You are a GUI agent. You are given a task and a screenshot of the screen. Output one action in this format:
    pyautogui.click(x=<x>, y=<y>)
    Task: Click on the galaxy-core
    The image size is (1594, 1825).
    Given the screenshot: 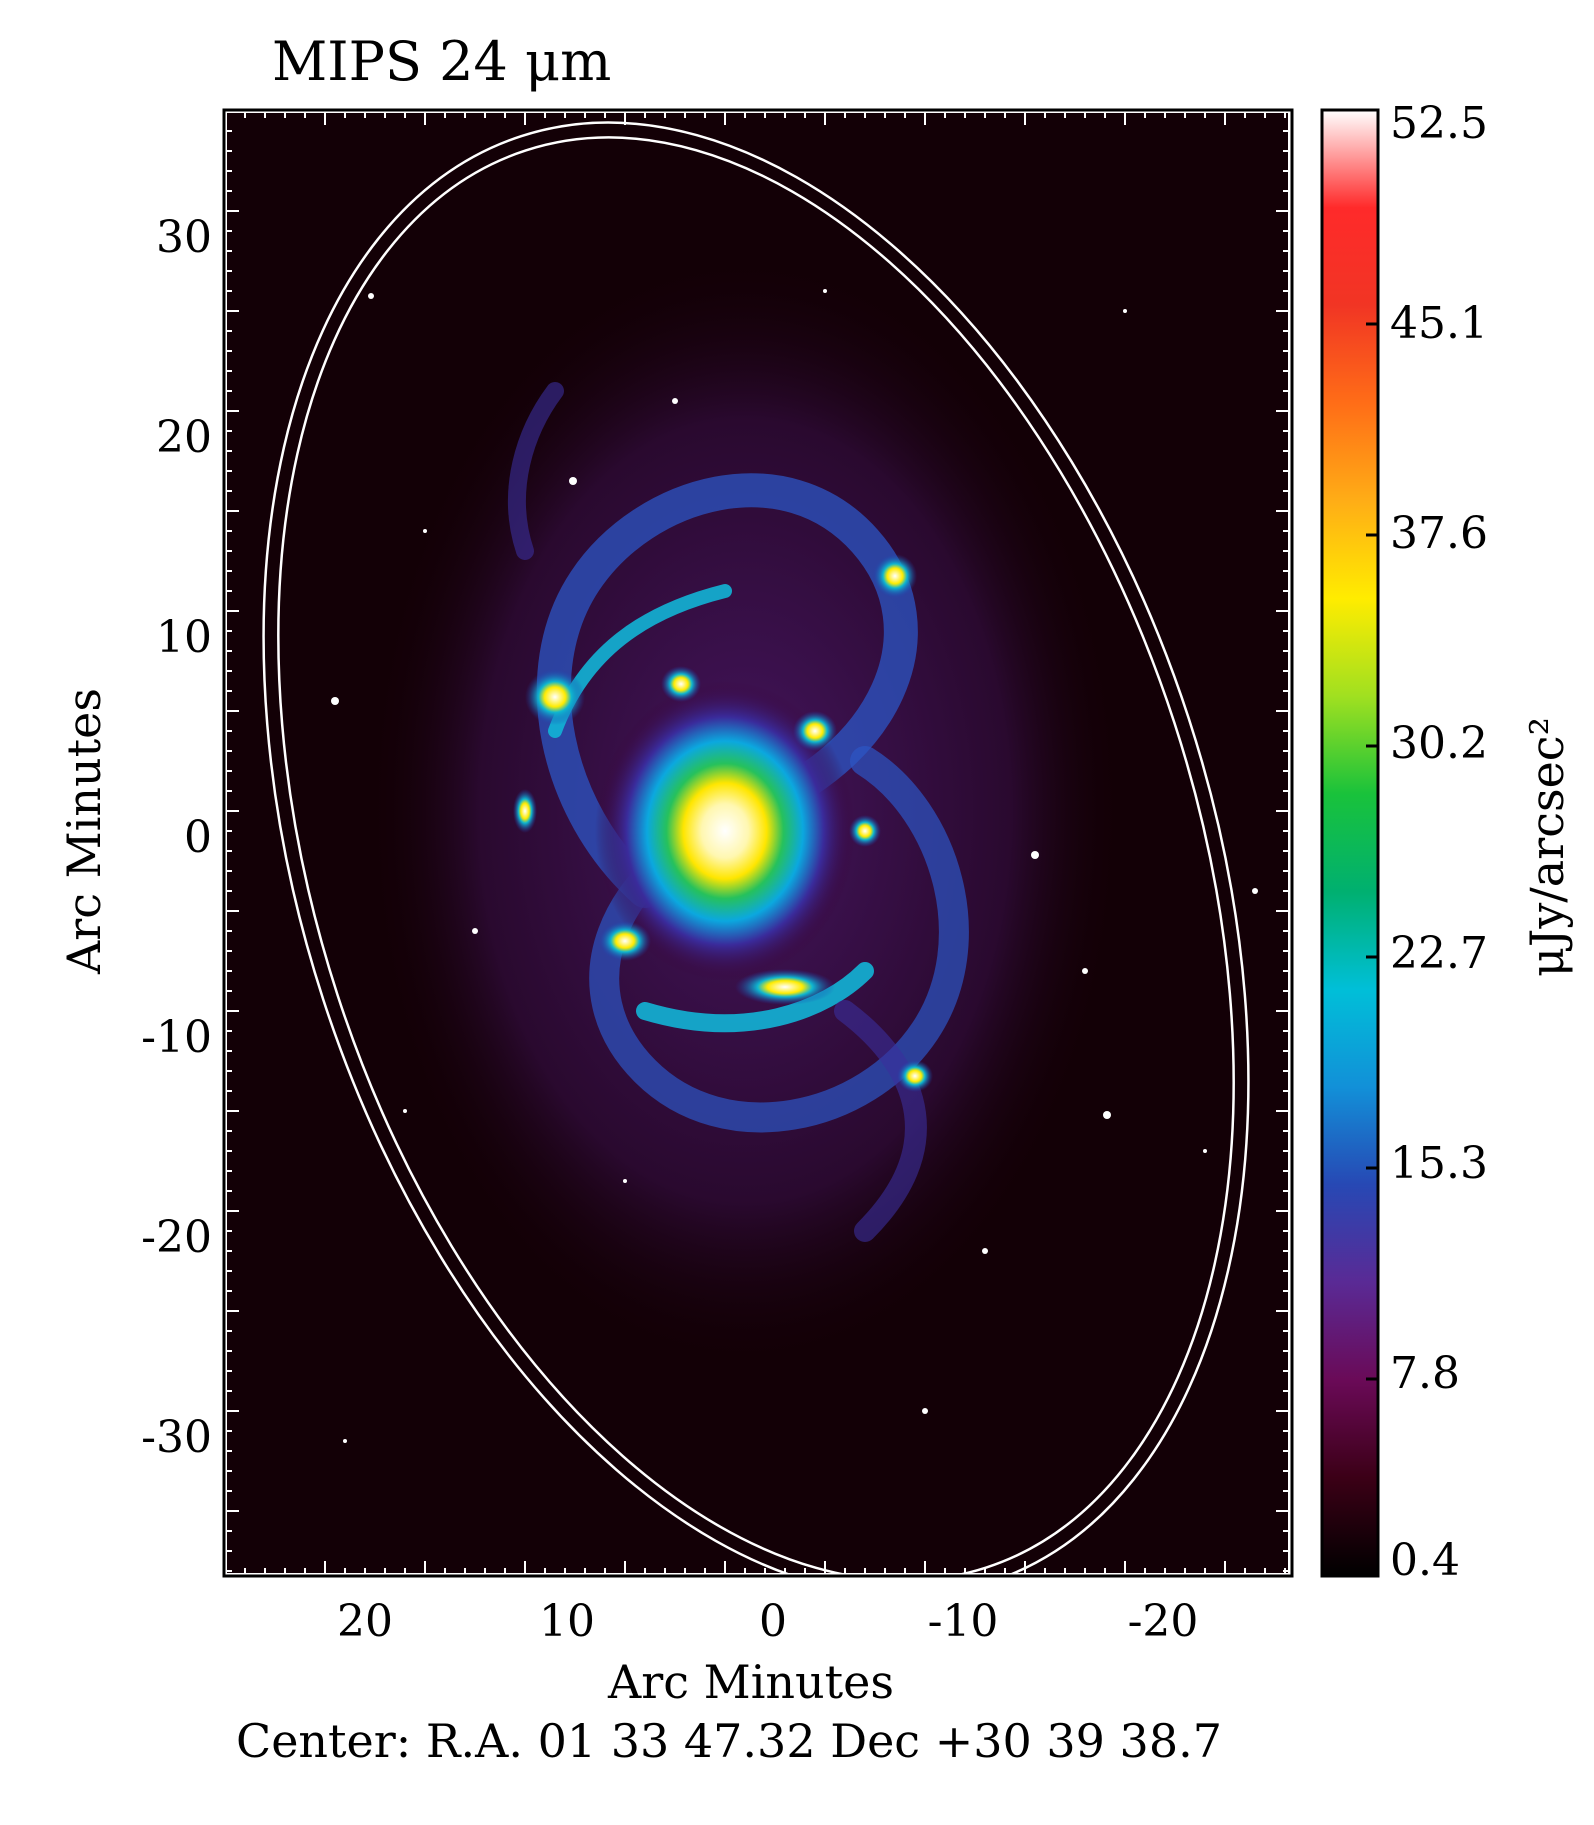 What is the action you would take?
    pyautogui.click(x=725, y=831)
    